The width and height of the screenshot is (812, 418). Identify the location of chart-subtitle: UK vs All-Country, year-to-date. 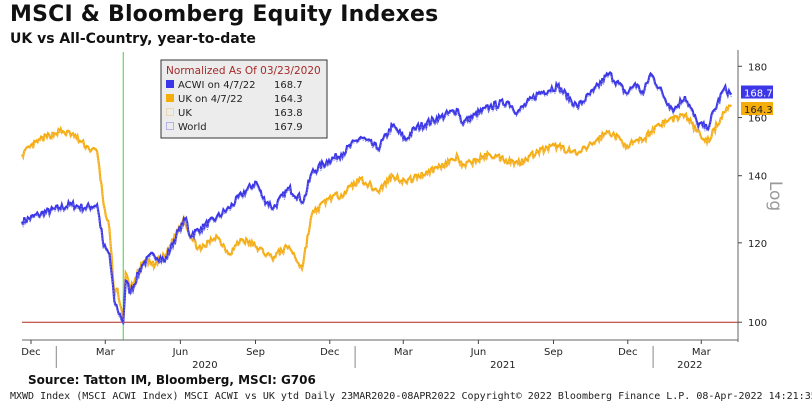
(133, 39).